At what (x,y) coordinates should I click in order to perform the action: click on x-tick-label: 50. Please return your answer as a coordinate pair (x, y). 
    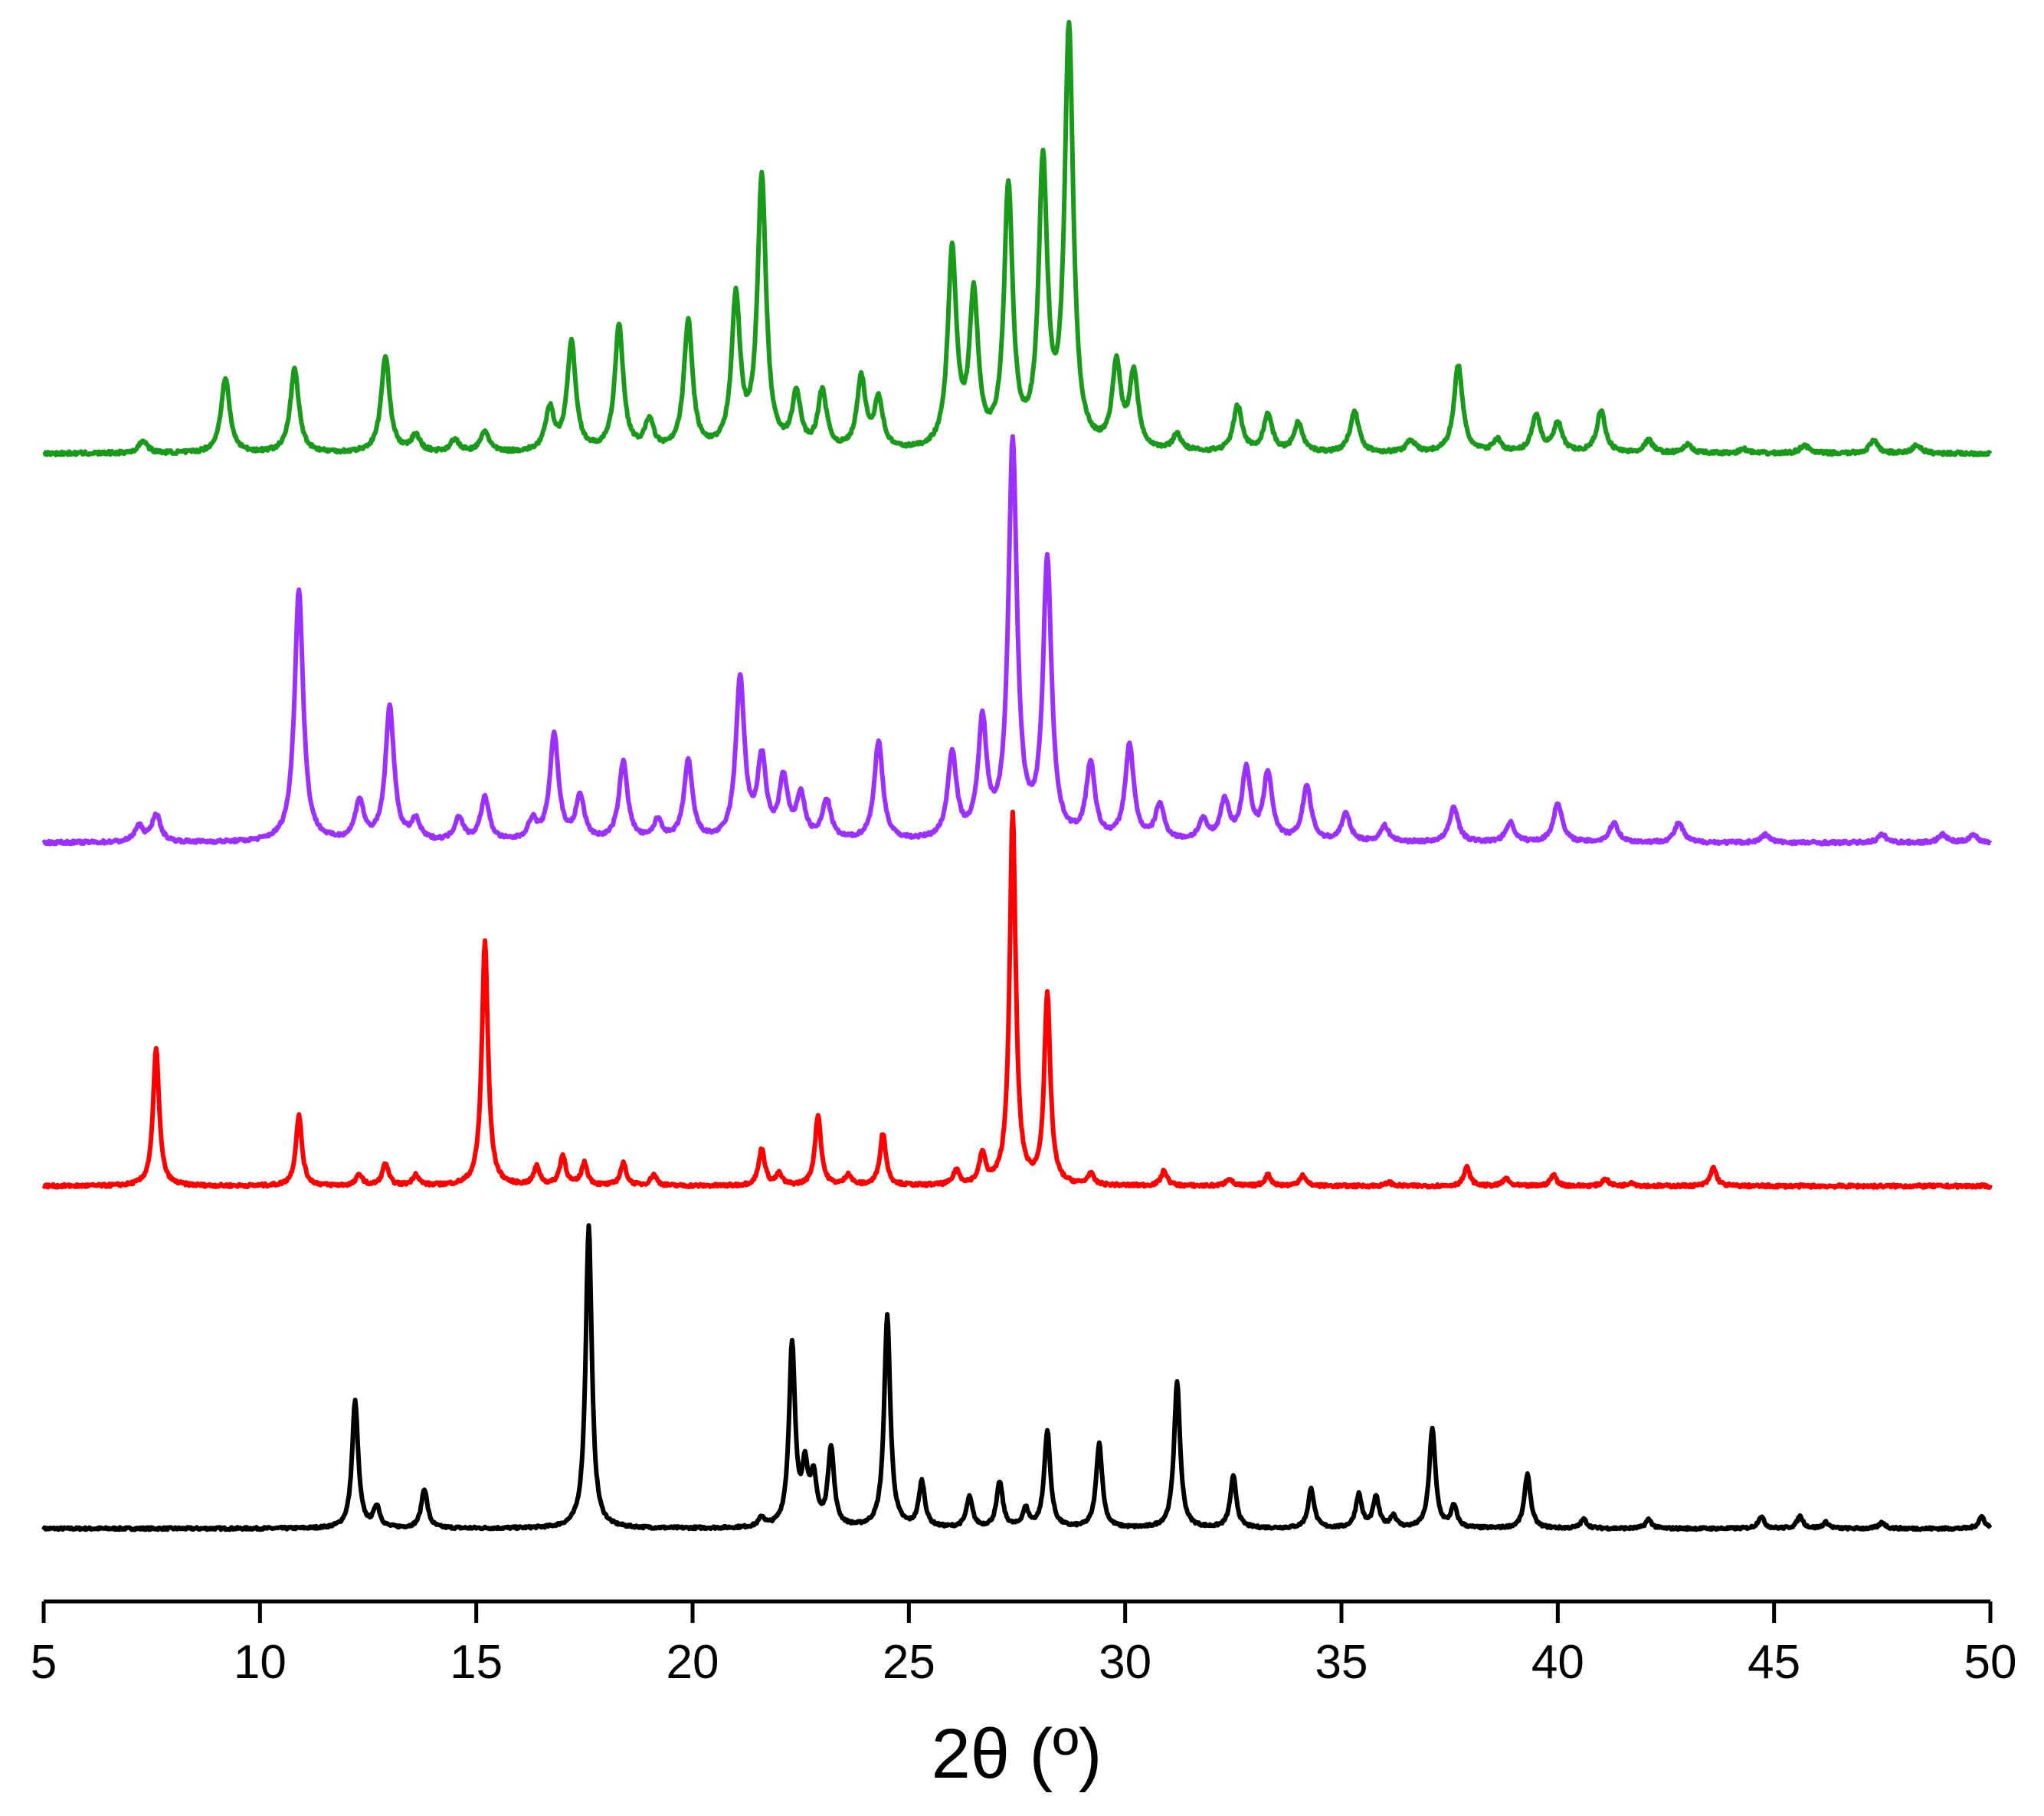
    Looking at the image, I should click on (1990, 1663).